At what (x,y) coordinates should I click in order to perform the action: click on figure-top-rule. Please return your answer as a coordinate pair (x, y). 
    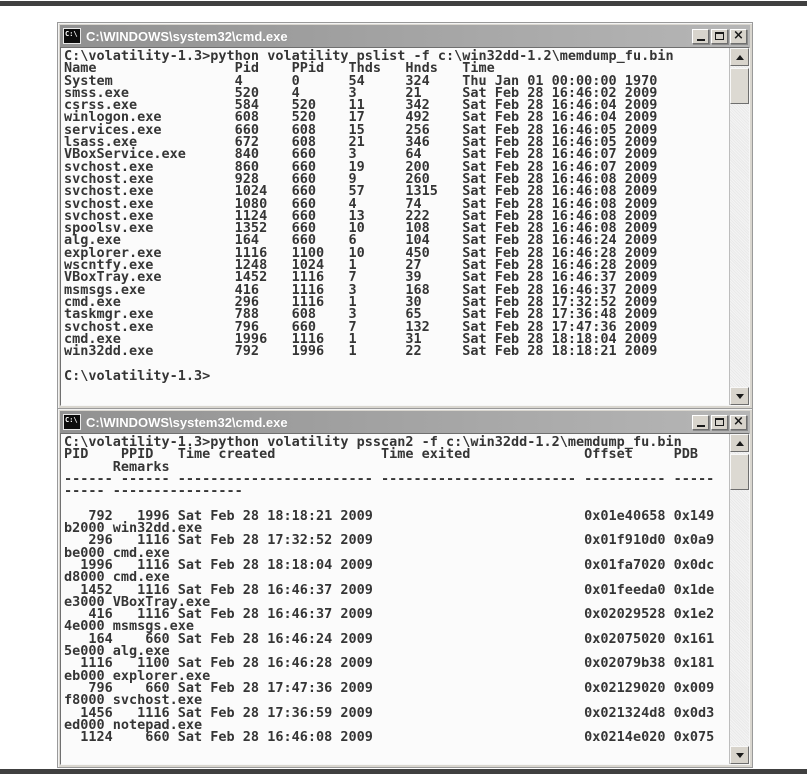
    Looking at the image, I should click on (403, 3).